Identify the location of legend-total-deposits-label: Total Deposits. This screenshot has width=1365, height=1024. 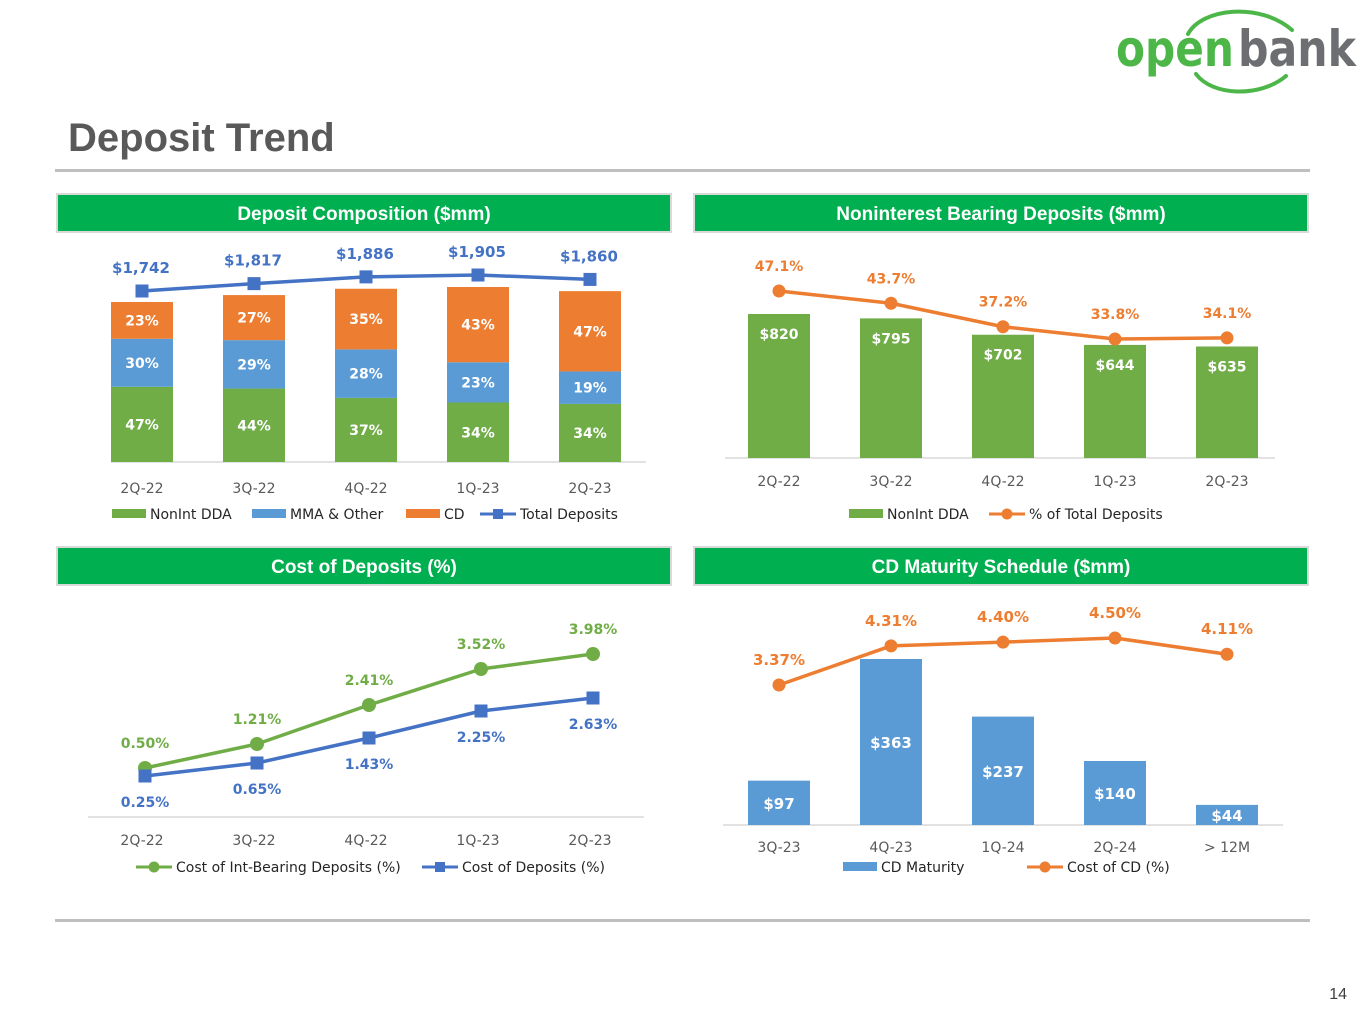
(568, 515).